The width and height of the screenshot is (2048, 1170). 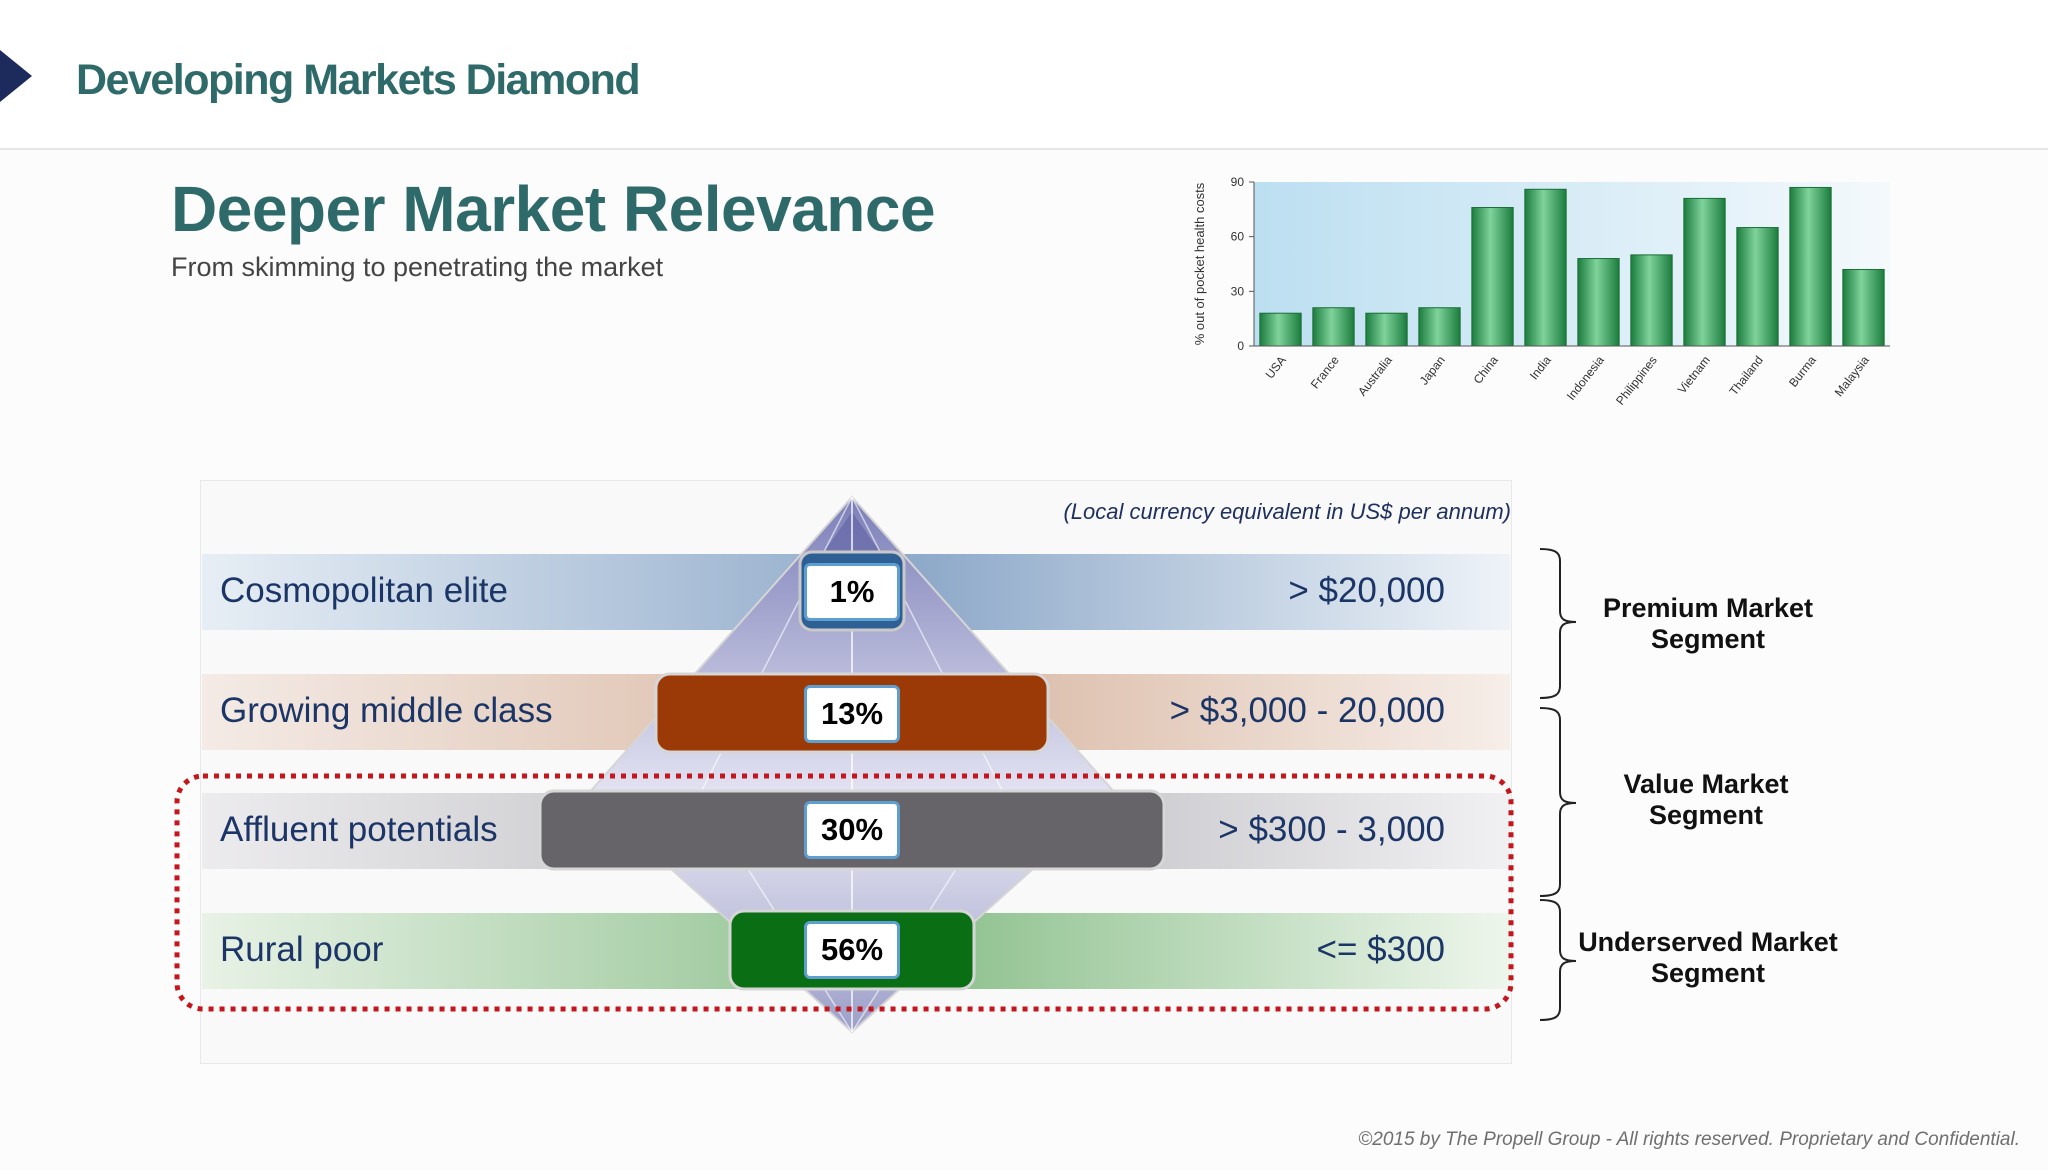 What do you see at coordinates (1708, 957) in the screenshot?
I see `market-label-underserved: Underserved Market Segment` at bounding box center [1708, 957].